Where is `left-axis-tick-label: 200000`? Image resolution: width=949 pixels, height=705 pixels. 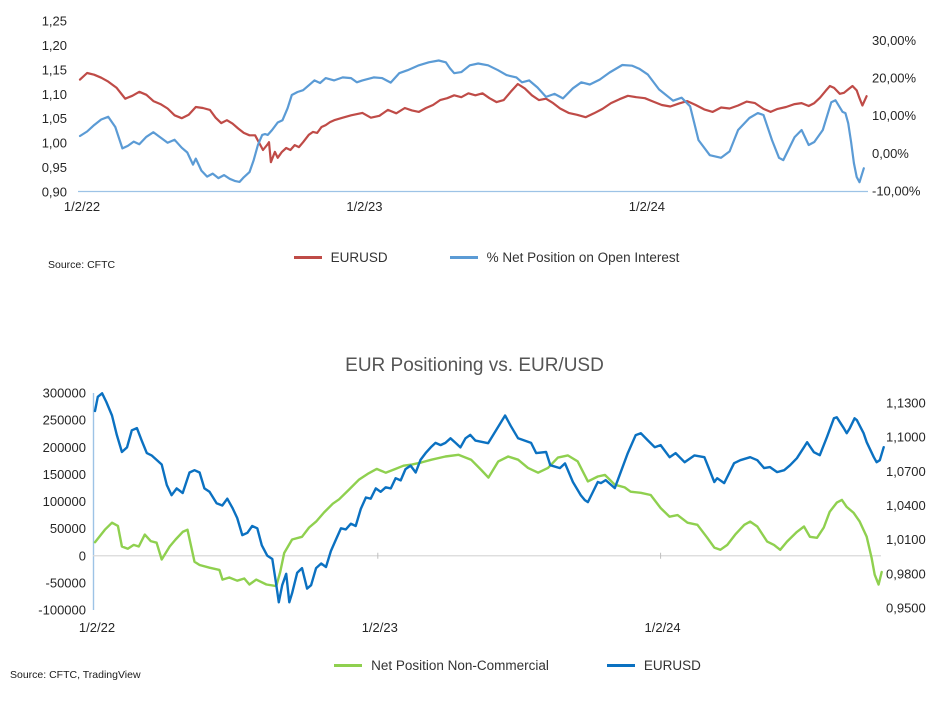 left-axis-tick-label: 200000 is located at coordinates (64, 447).